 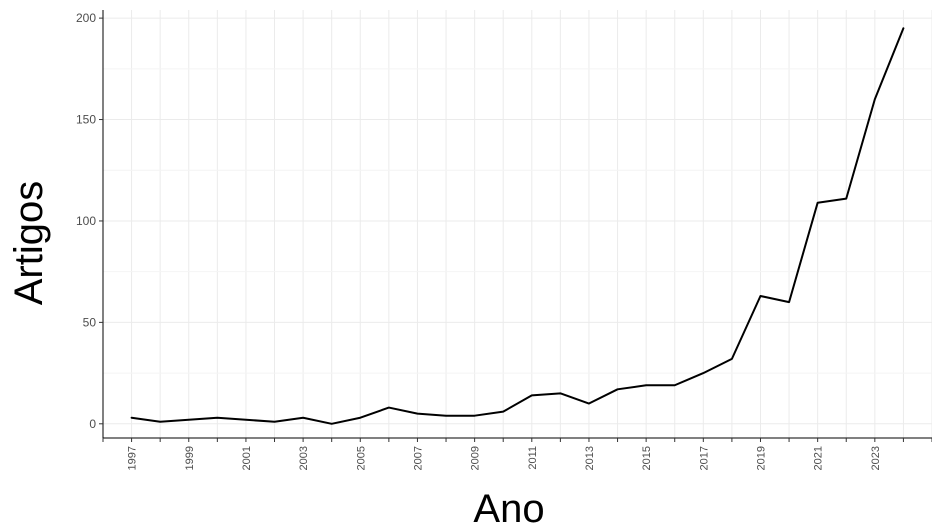 I want to click on x-tick-label: 1997, so click(x=133, y=458).